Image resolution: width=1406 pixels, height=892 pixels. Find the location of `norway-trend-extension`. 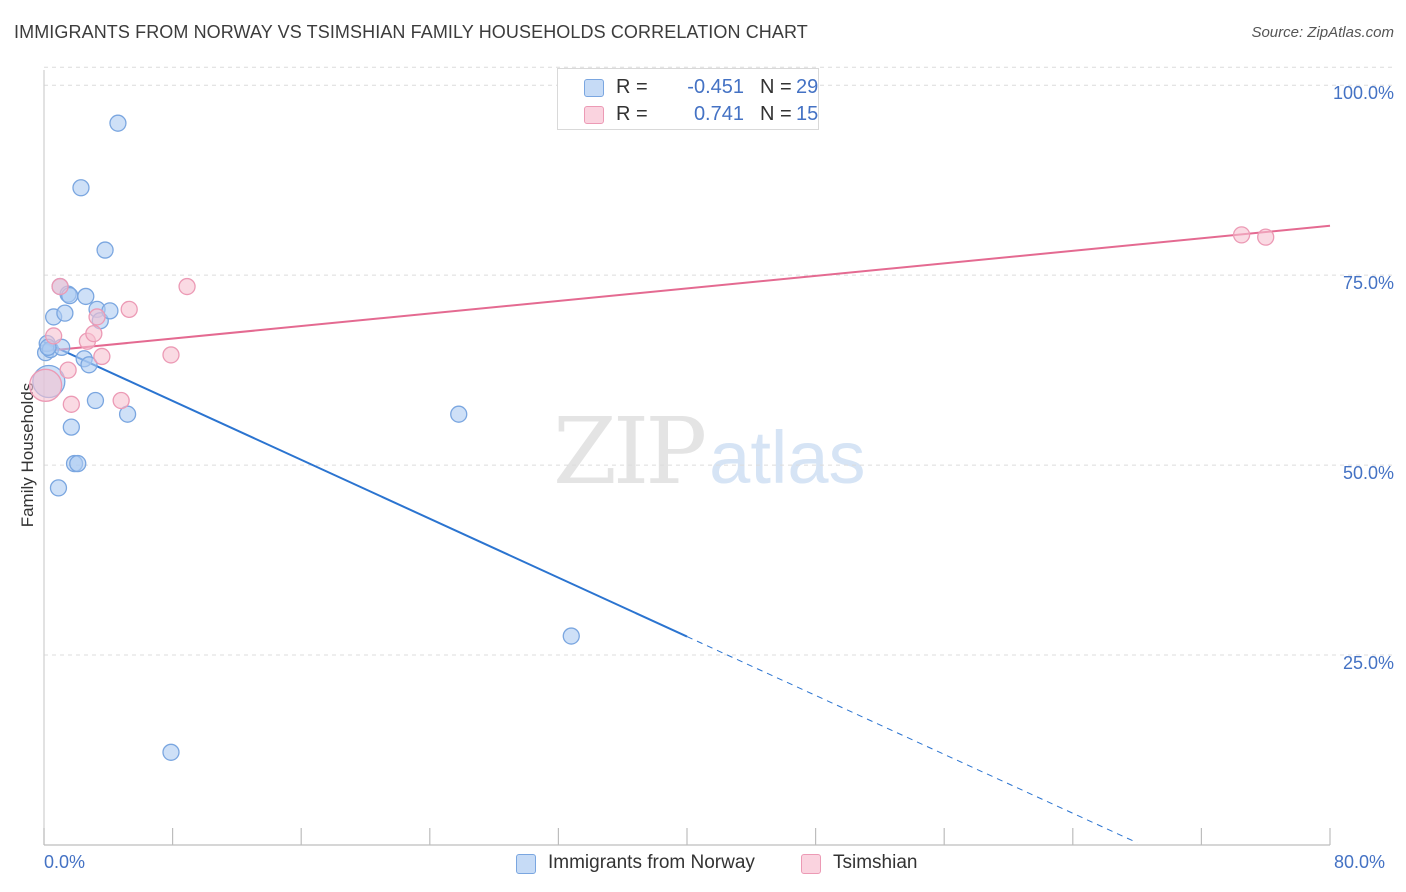

norway-trend-extension is located at coordinates (912, 740).